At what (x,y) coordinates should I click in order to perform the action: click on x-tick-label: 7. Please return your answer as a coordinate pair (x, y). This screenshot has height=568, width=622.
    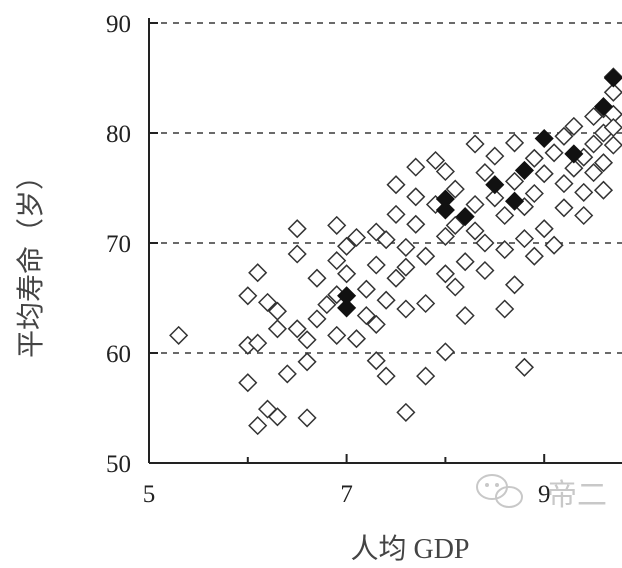
    Looking at the image, I should click on (346, 494).